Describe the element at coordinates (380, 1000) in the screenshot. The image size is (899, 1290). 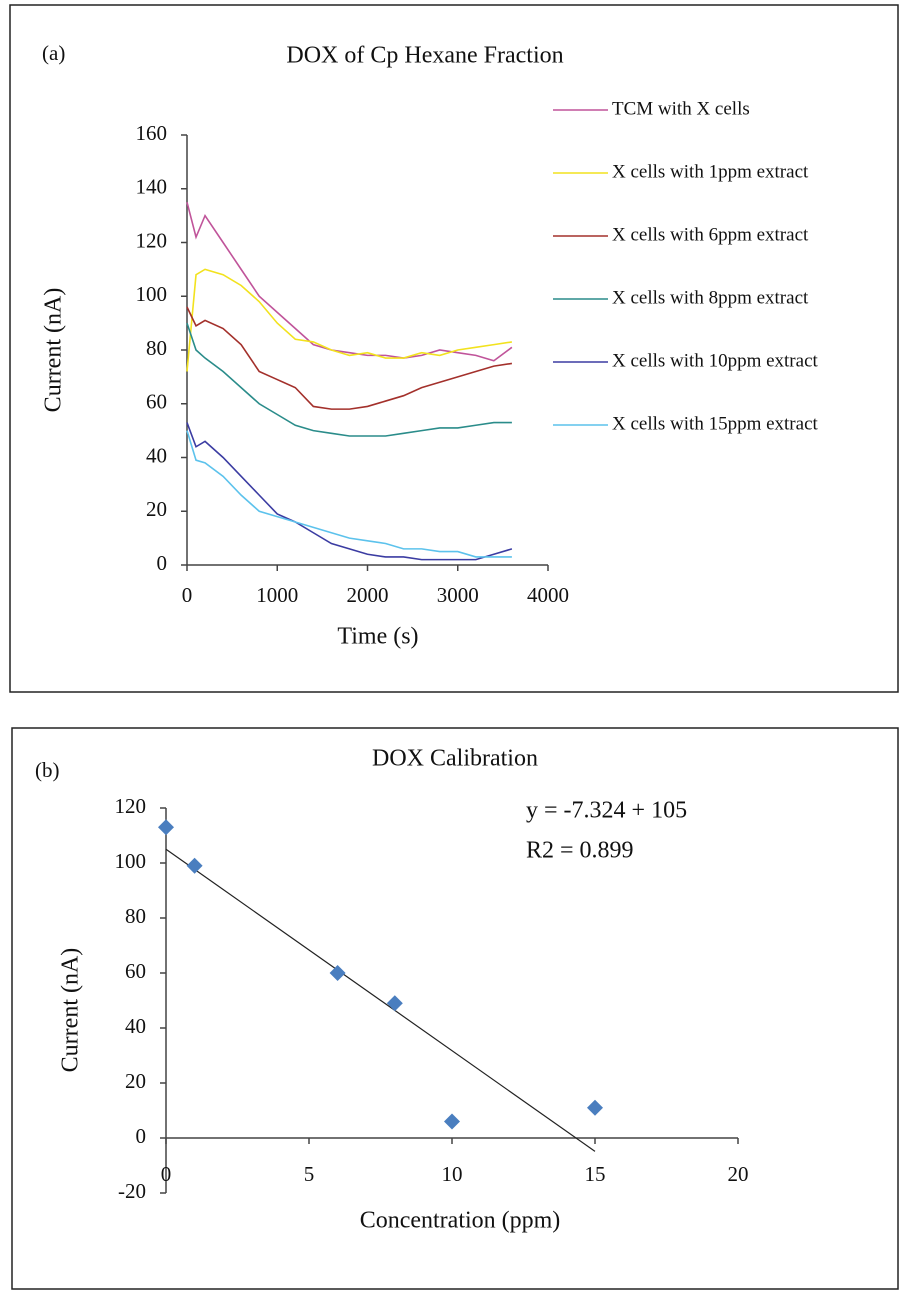
I see `trendline` at that location.